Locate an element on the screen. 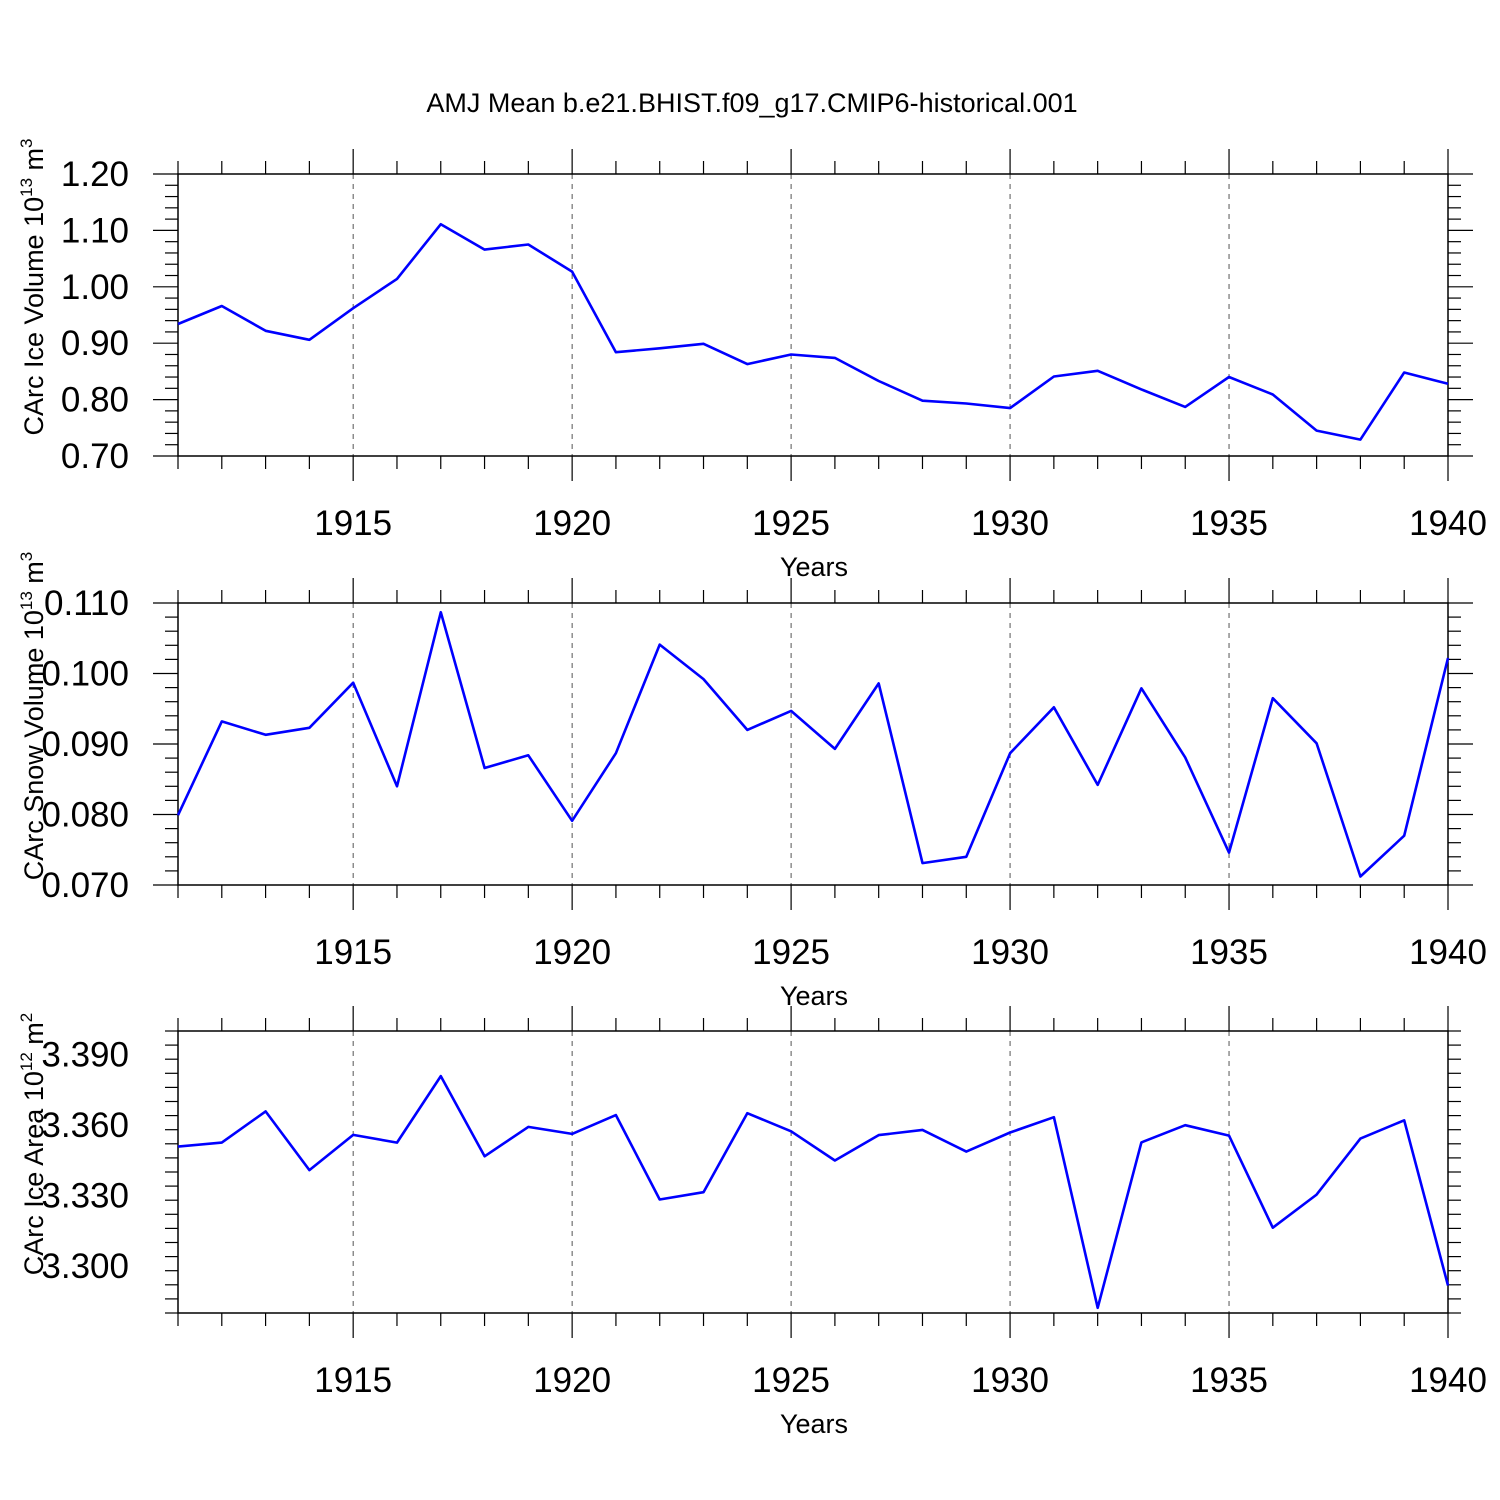 This screenshot has width=1500, height=1500. y-tick-label: 0.070 is located at coordinates (85, 885).